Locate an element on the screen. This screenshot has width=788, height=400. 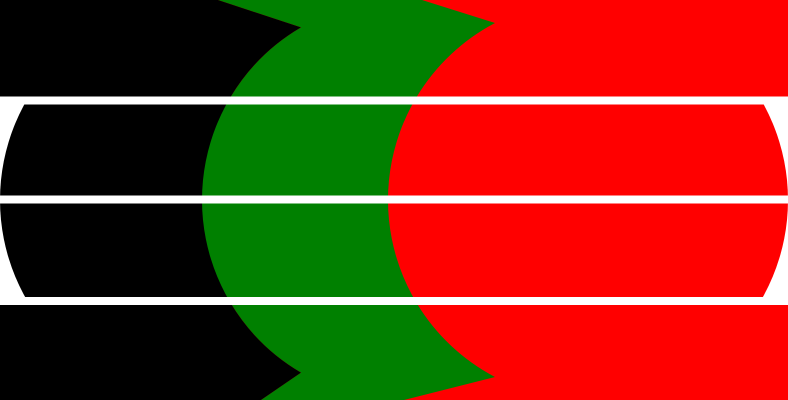
band4-green-region is located at coordinates (362, 351).